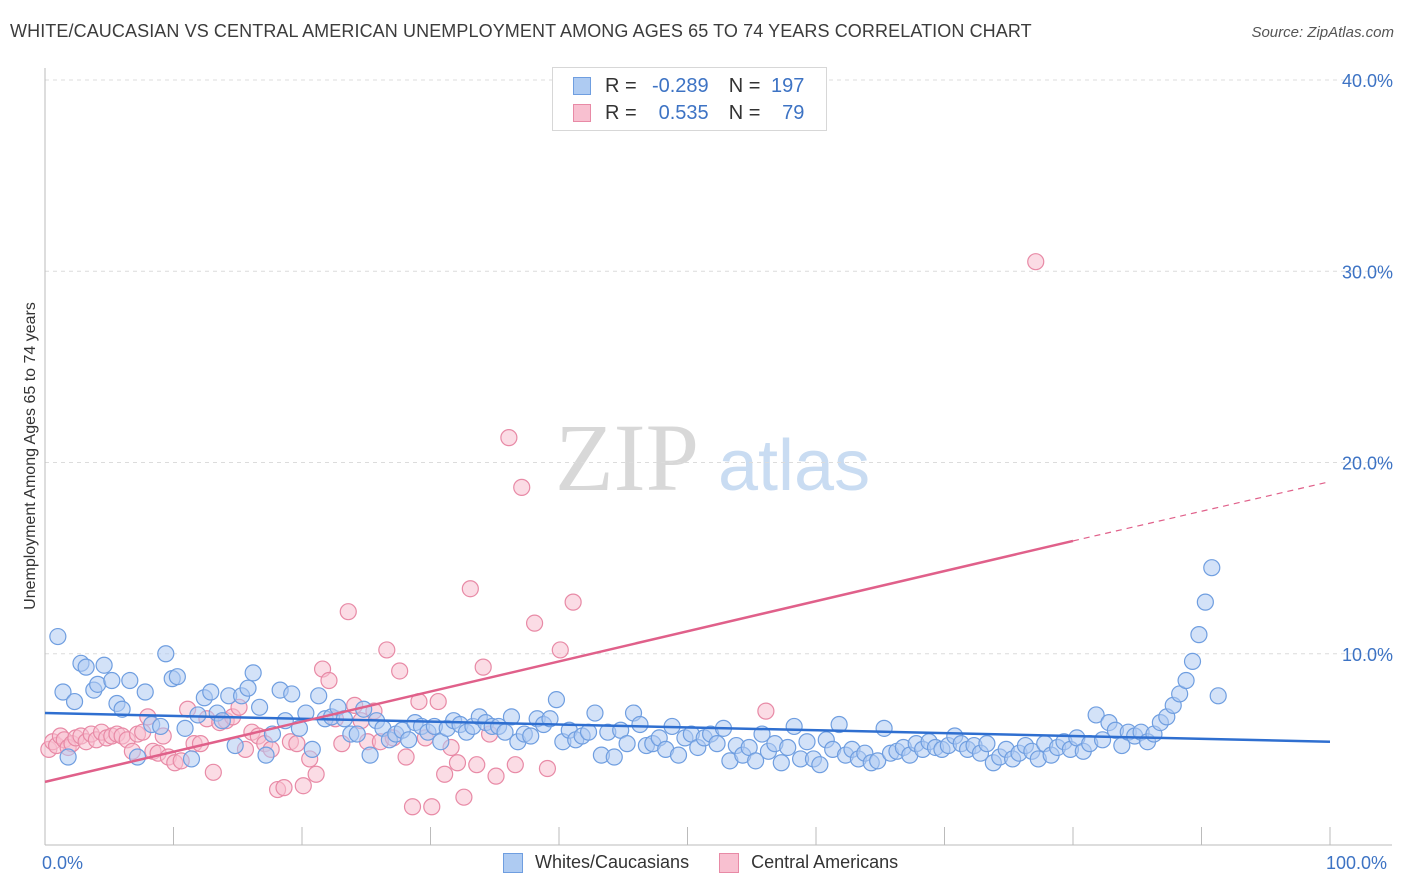 The height and width of the screenshot is (892, 1406). I want to click on y-tick-label: 20.0%, so click(1367, 464).